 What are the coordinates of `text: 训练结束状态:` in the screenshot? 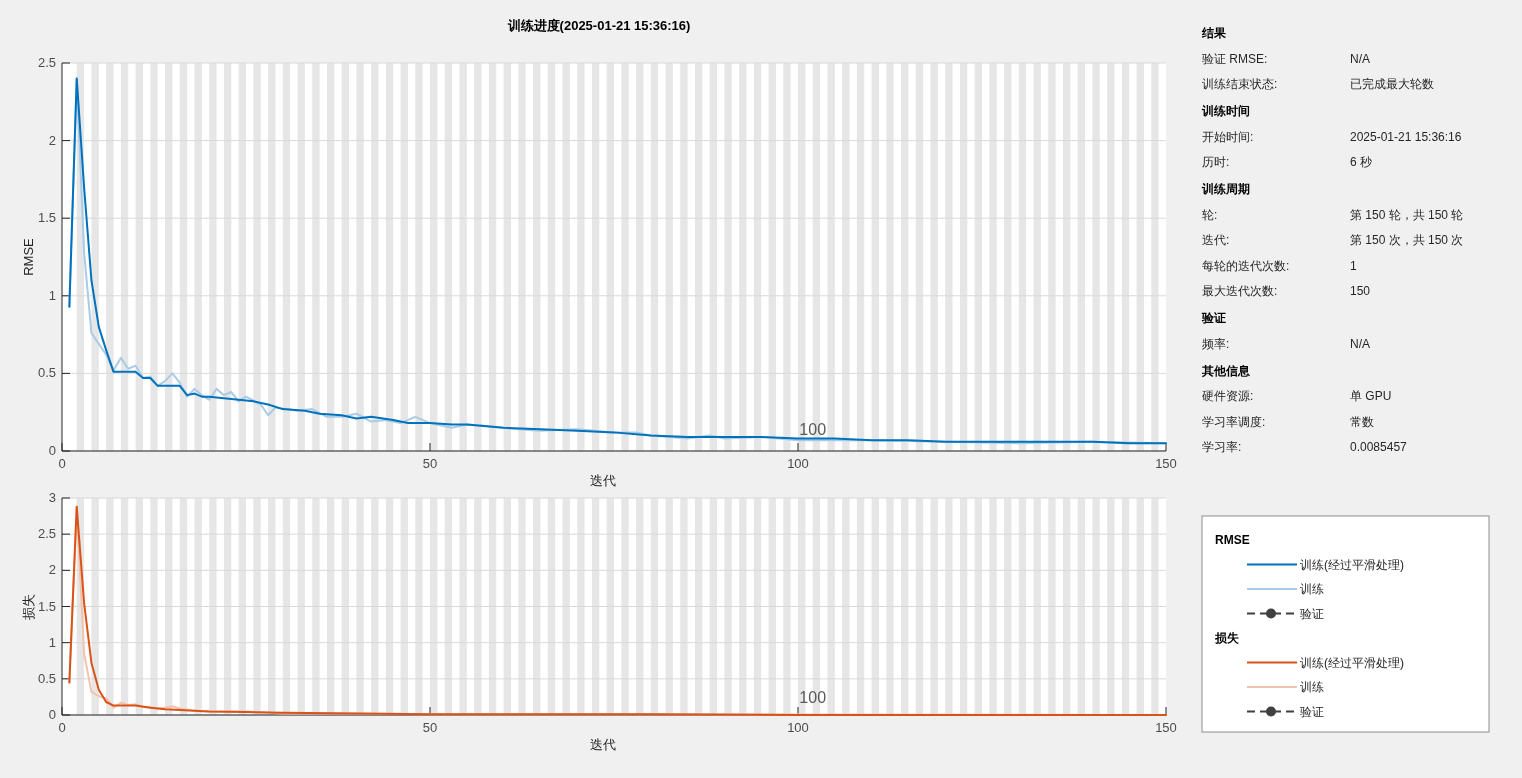 It's located at (1240, 84).